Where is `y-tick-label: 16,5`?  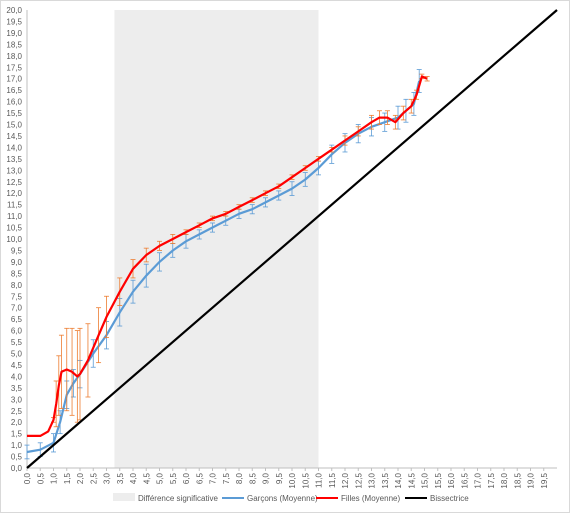 y-tick-label: 16,5 is located at coordinates (14, 90).